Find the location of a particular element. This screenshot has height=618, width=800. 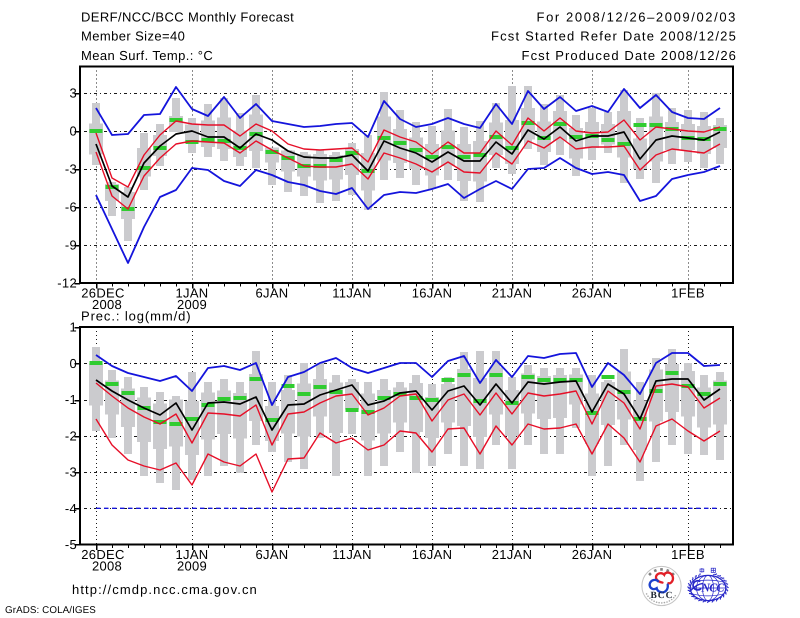

svg-text: -5 is located at coordinates (71, 544).